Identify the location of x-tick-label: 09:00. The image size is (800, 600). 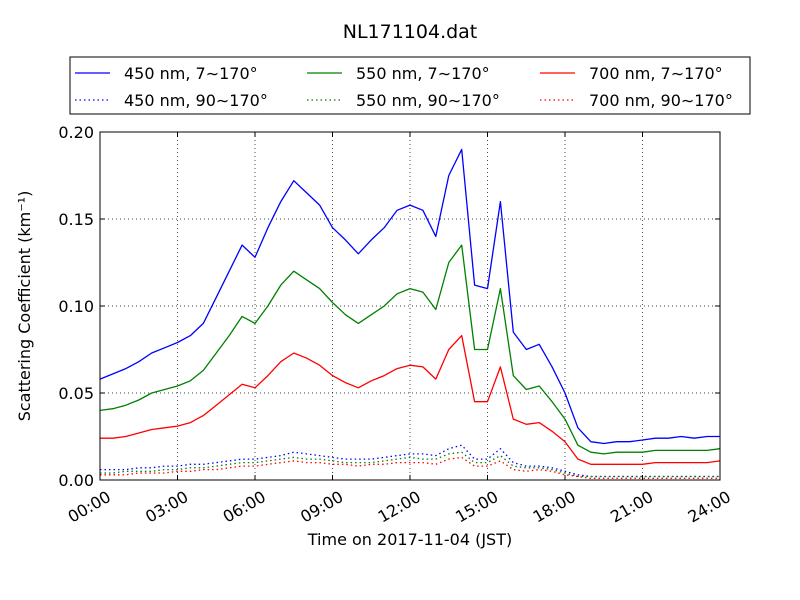
(321, 507).